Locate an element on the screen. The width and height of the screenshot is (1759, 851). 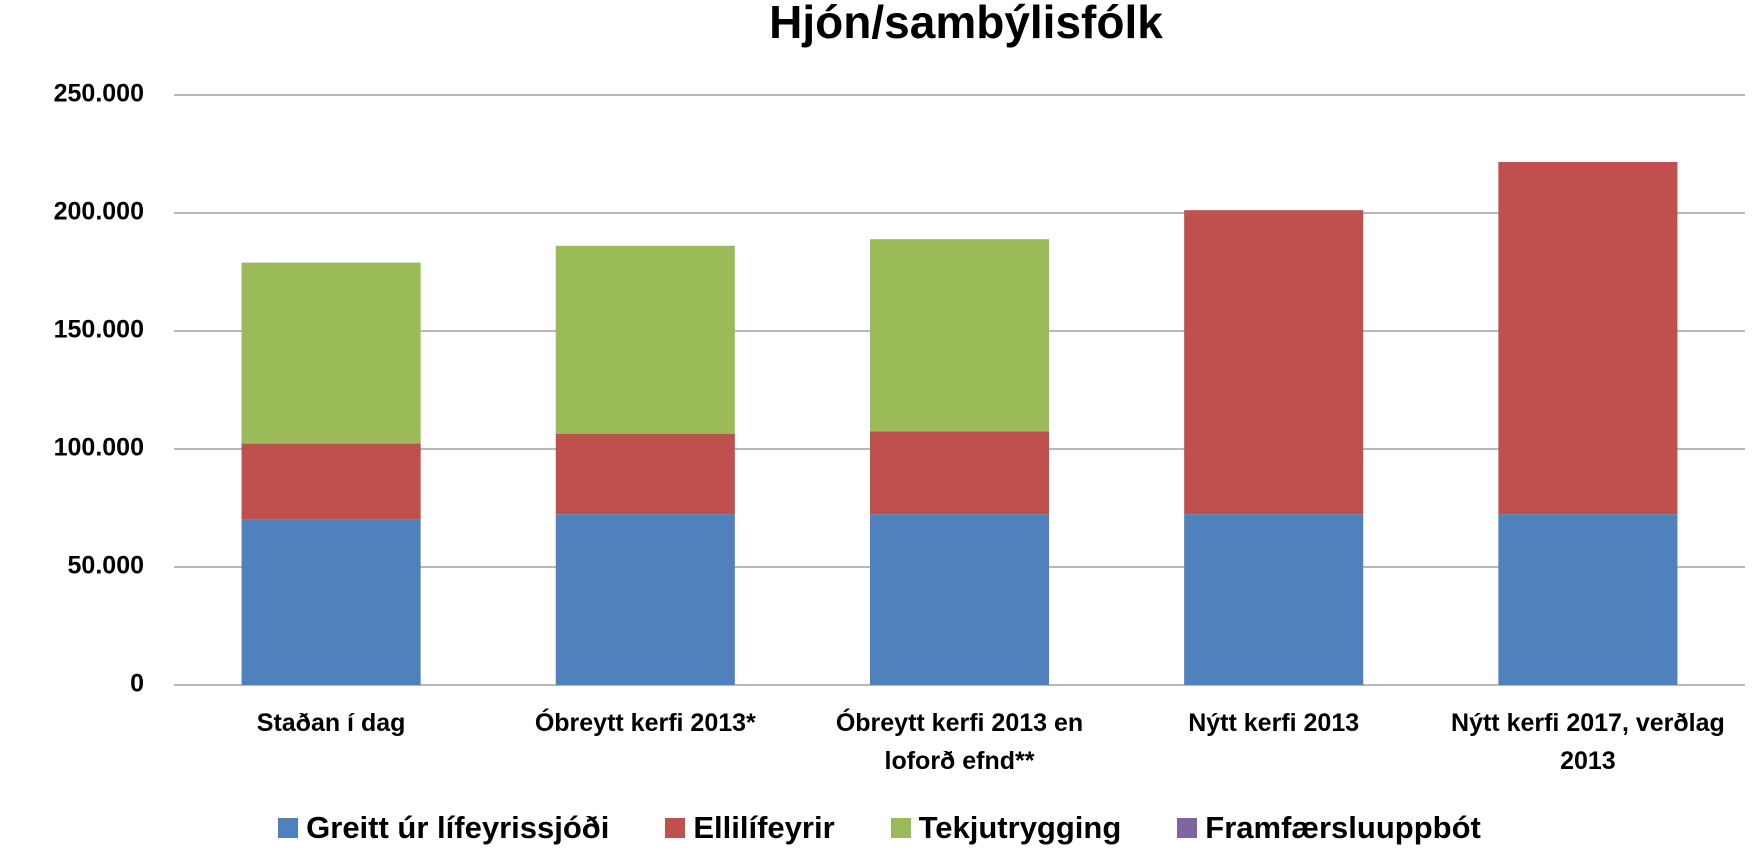
x-tick-label: Staðan í dag is located at coordinates (331, 723).